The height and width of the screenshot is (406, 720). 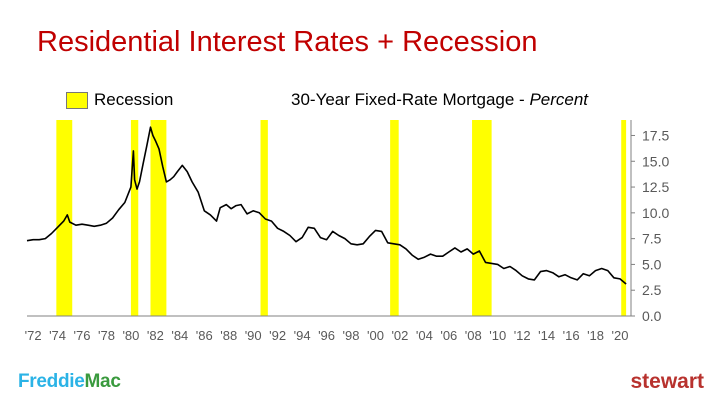 What do you see at coordinates (375, 335) in the screenshot?
I see `x-tick-label: '00` at bounding box center [375, 335].